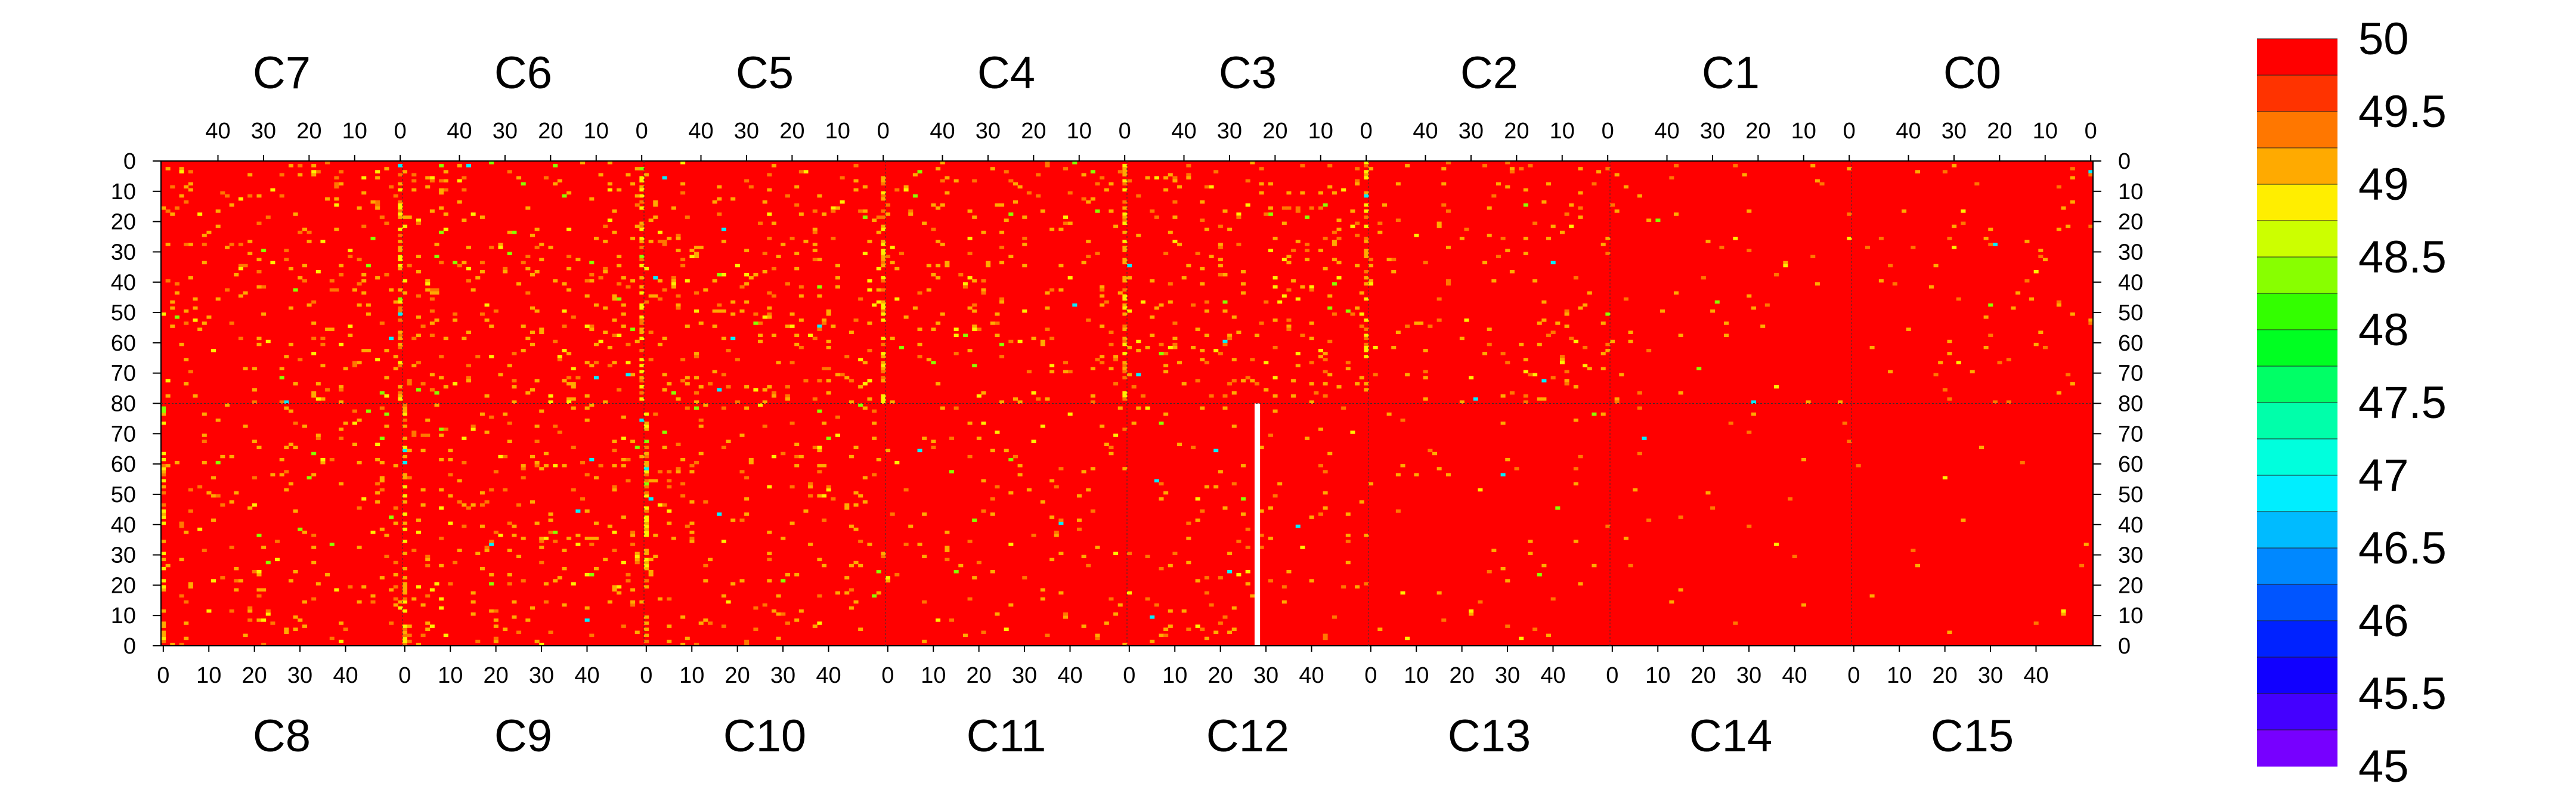  Describe the element at coordinates (1174, 675) in the screenshot. I see `x-tick-label-bottom: 10` at that location.